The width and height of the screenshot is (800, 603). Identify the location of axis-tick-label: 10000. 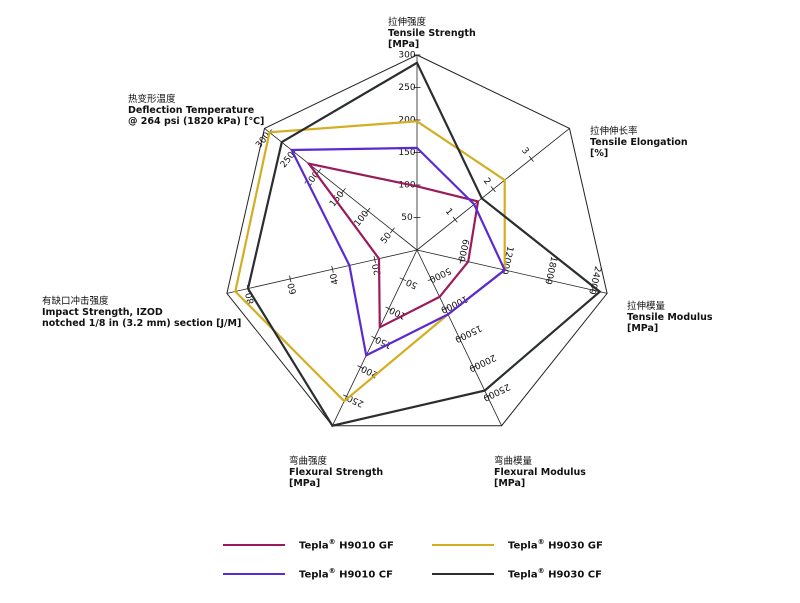
(454, 304).